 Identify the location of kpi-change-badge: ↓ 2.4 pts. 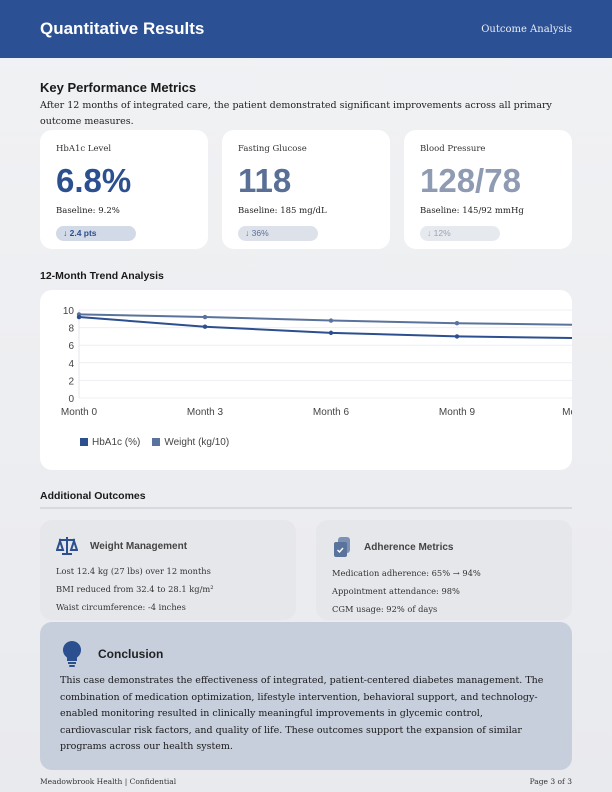
(96, 233).